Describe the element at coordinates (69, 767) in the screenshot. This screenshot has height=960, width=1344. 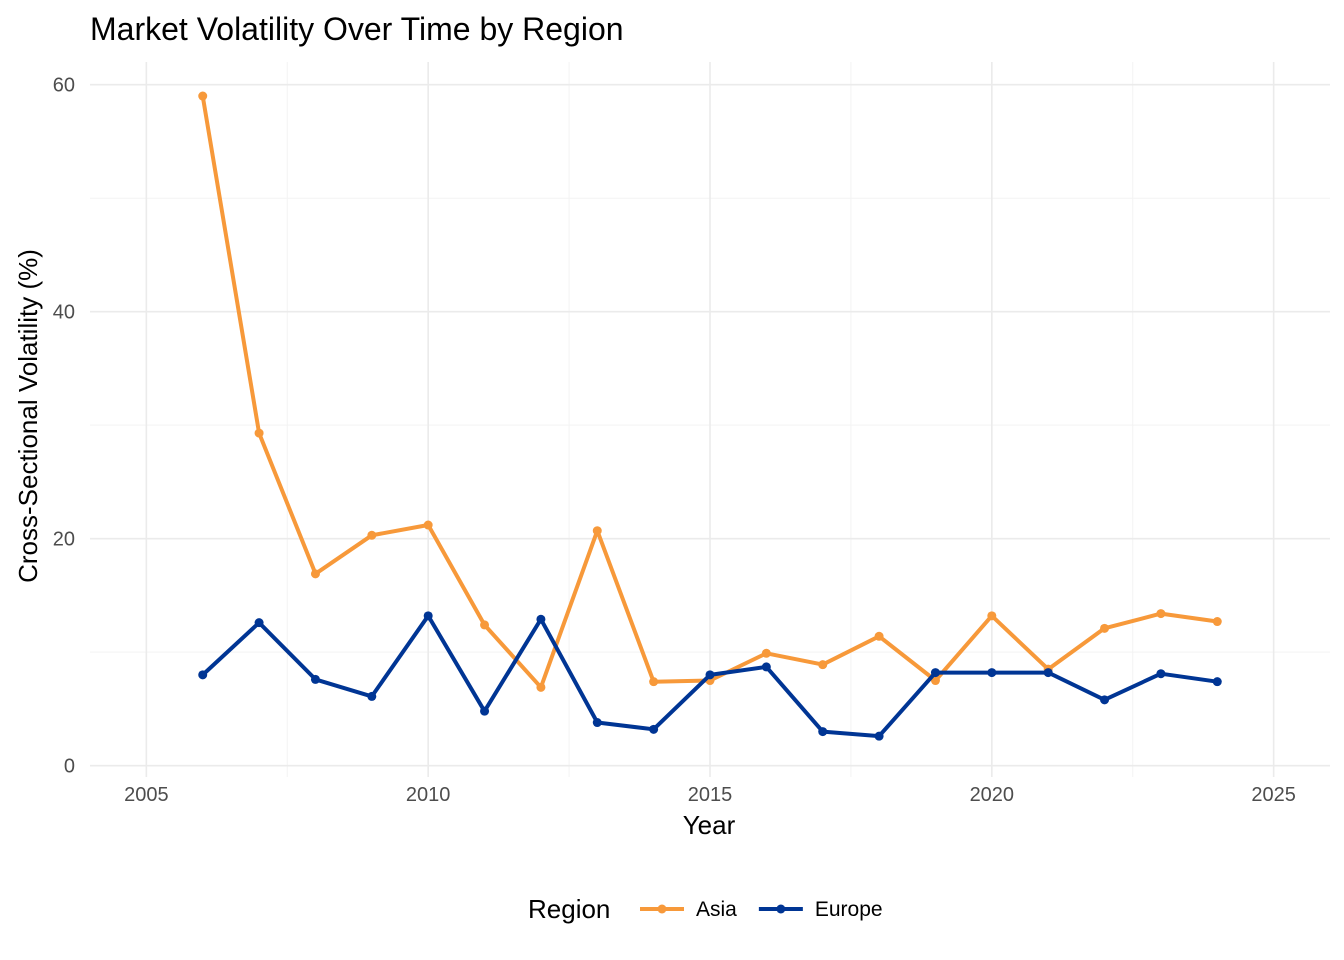
I see `y-tick-label: 0` at that location.